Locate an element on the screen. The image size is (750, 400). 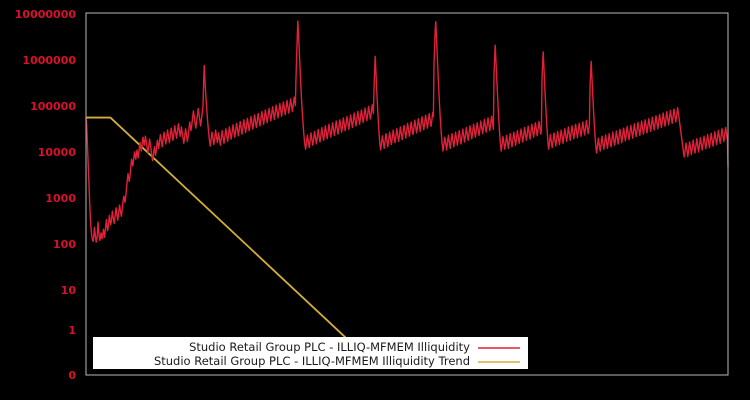
legend-background is located at coordinates (310, 353).